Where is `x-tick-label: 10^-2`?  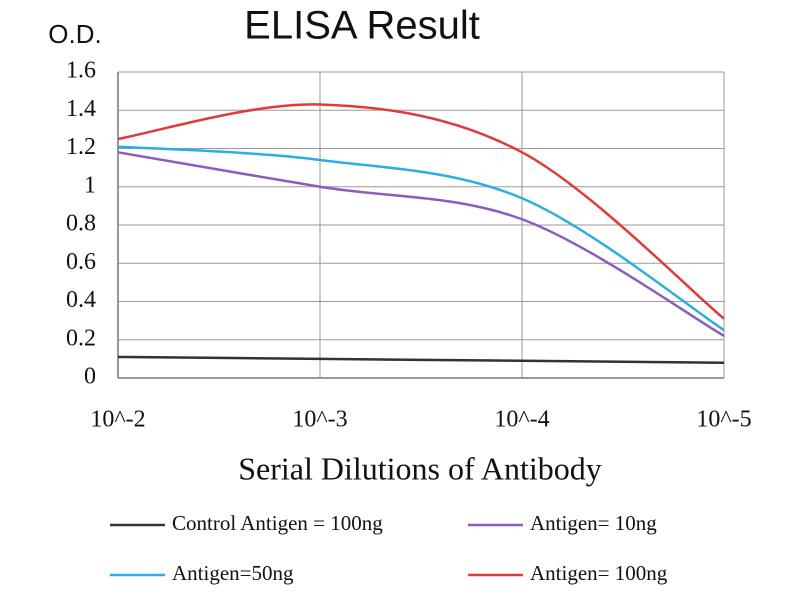
x-tick-label: 10^-2 is located at coordinates (117, 420).